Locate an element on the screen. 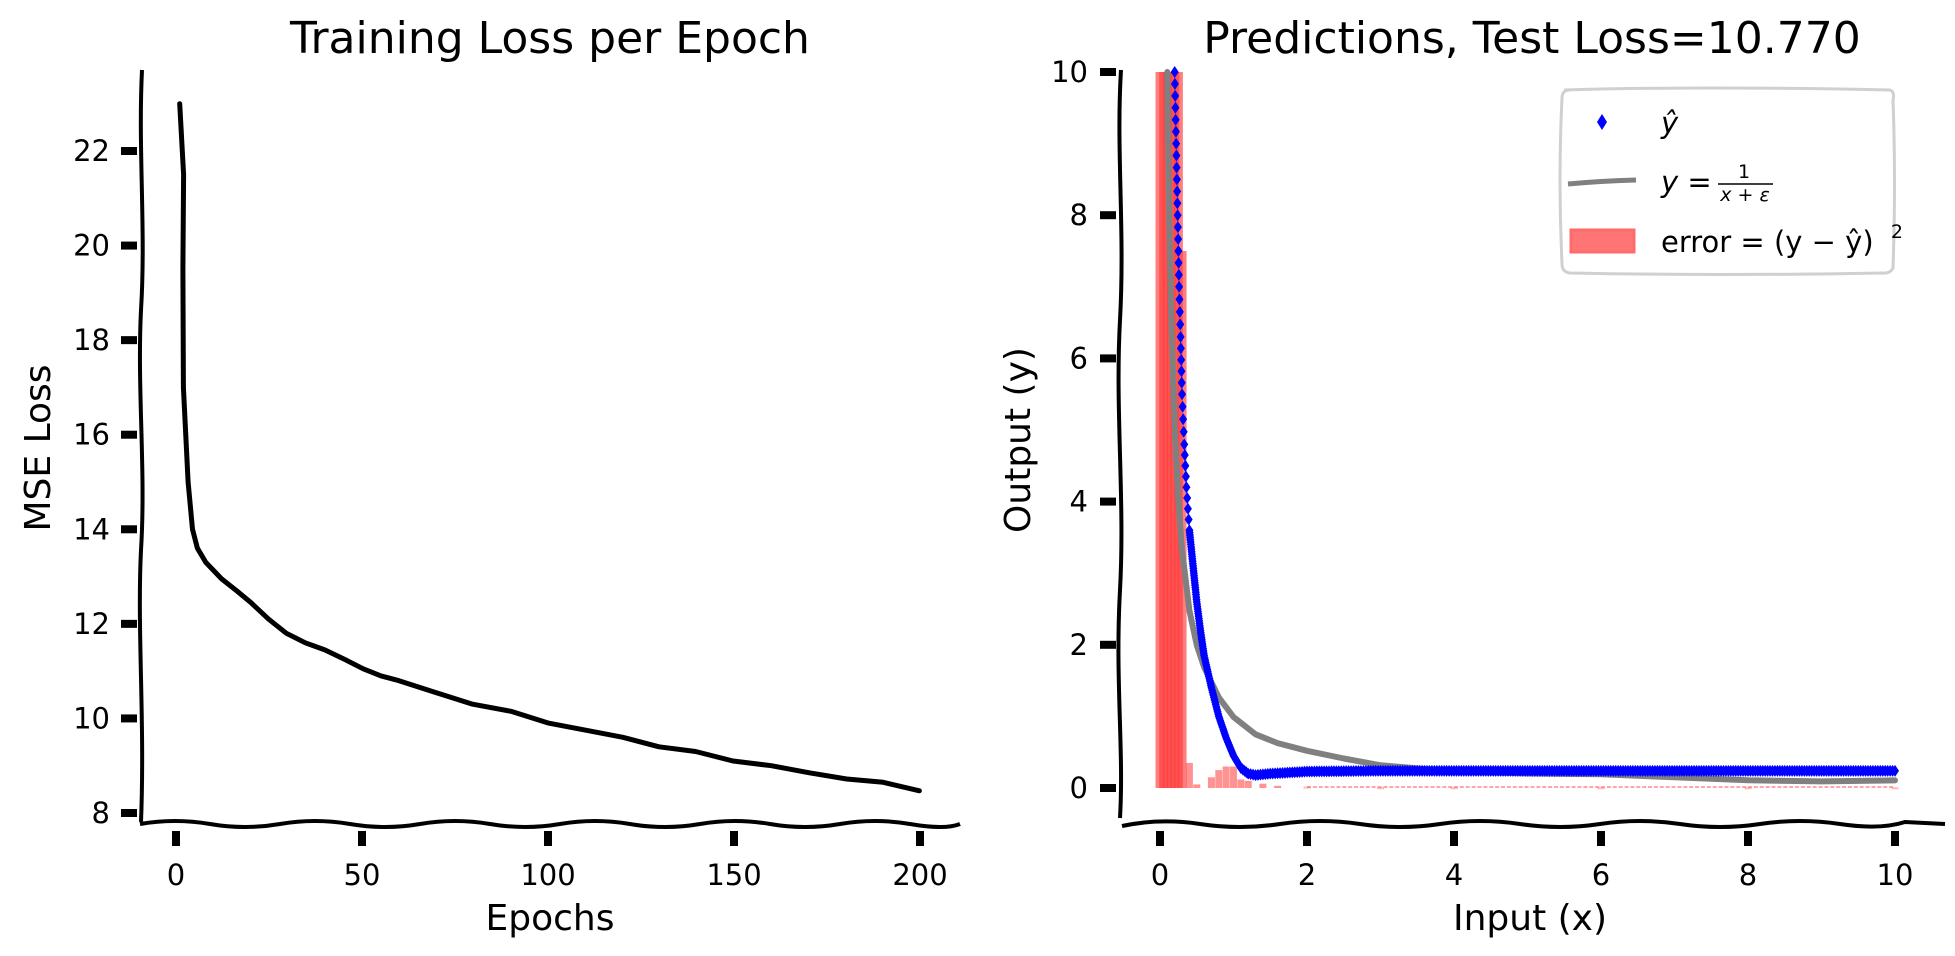 The width and height of the screenshot is (1955, 956). left-x-axis-label: Epochs is located at coordinates (550, 918).